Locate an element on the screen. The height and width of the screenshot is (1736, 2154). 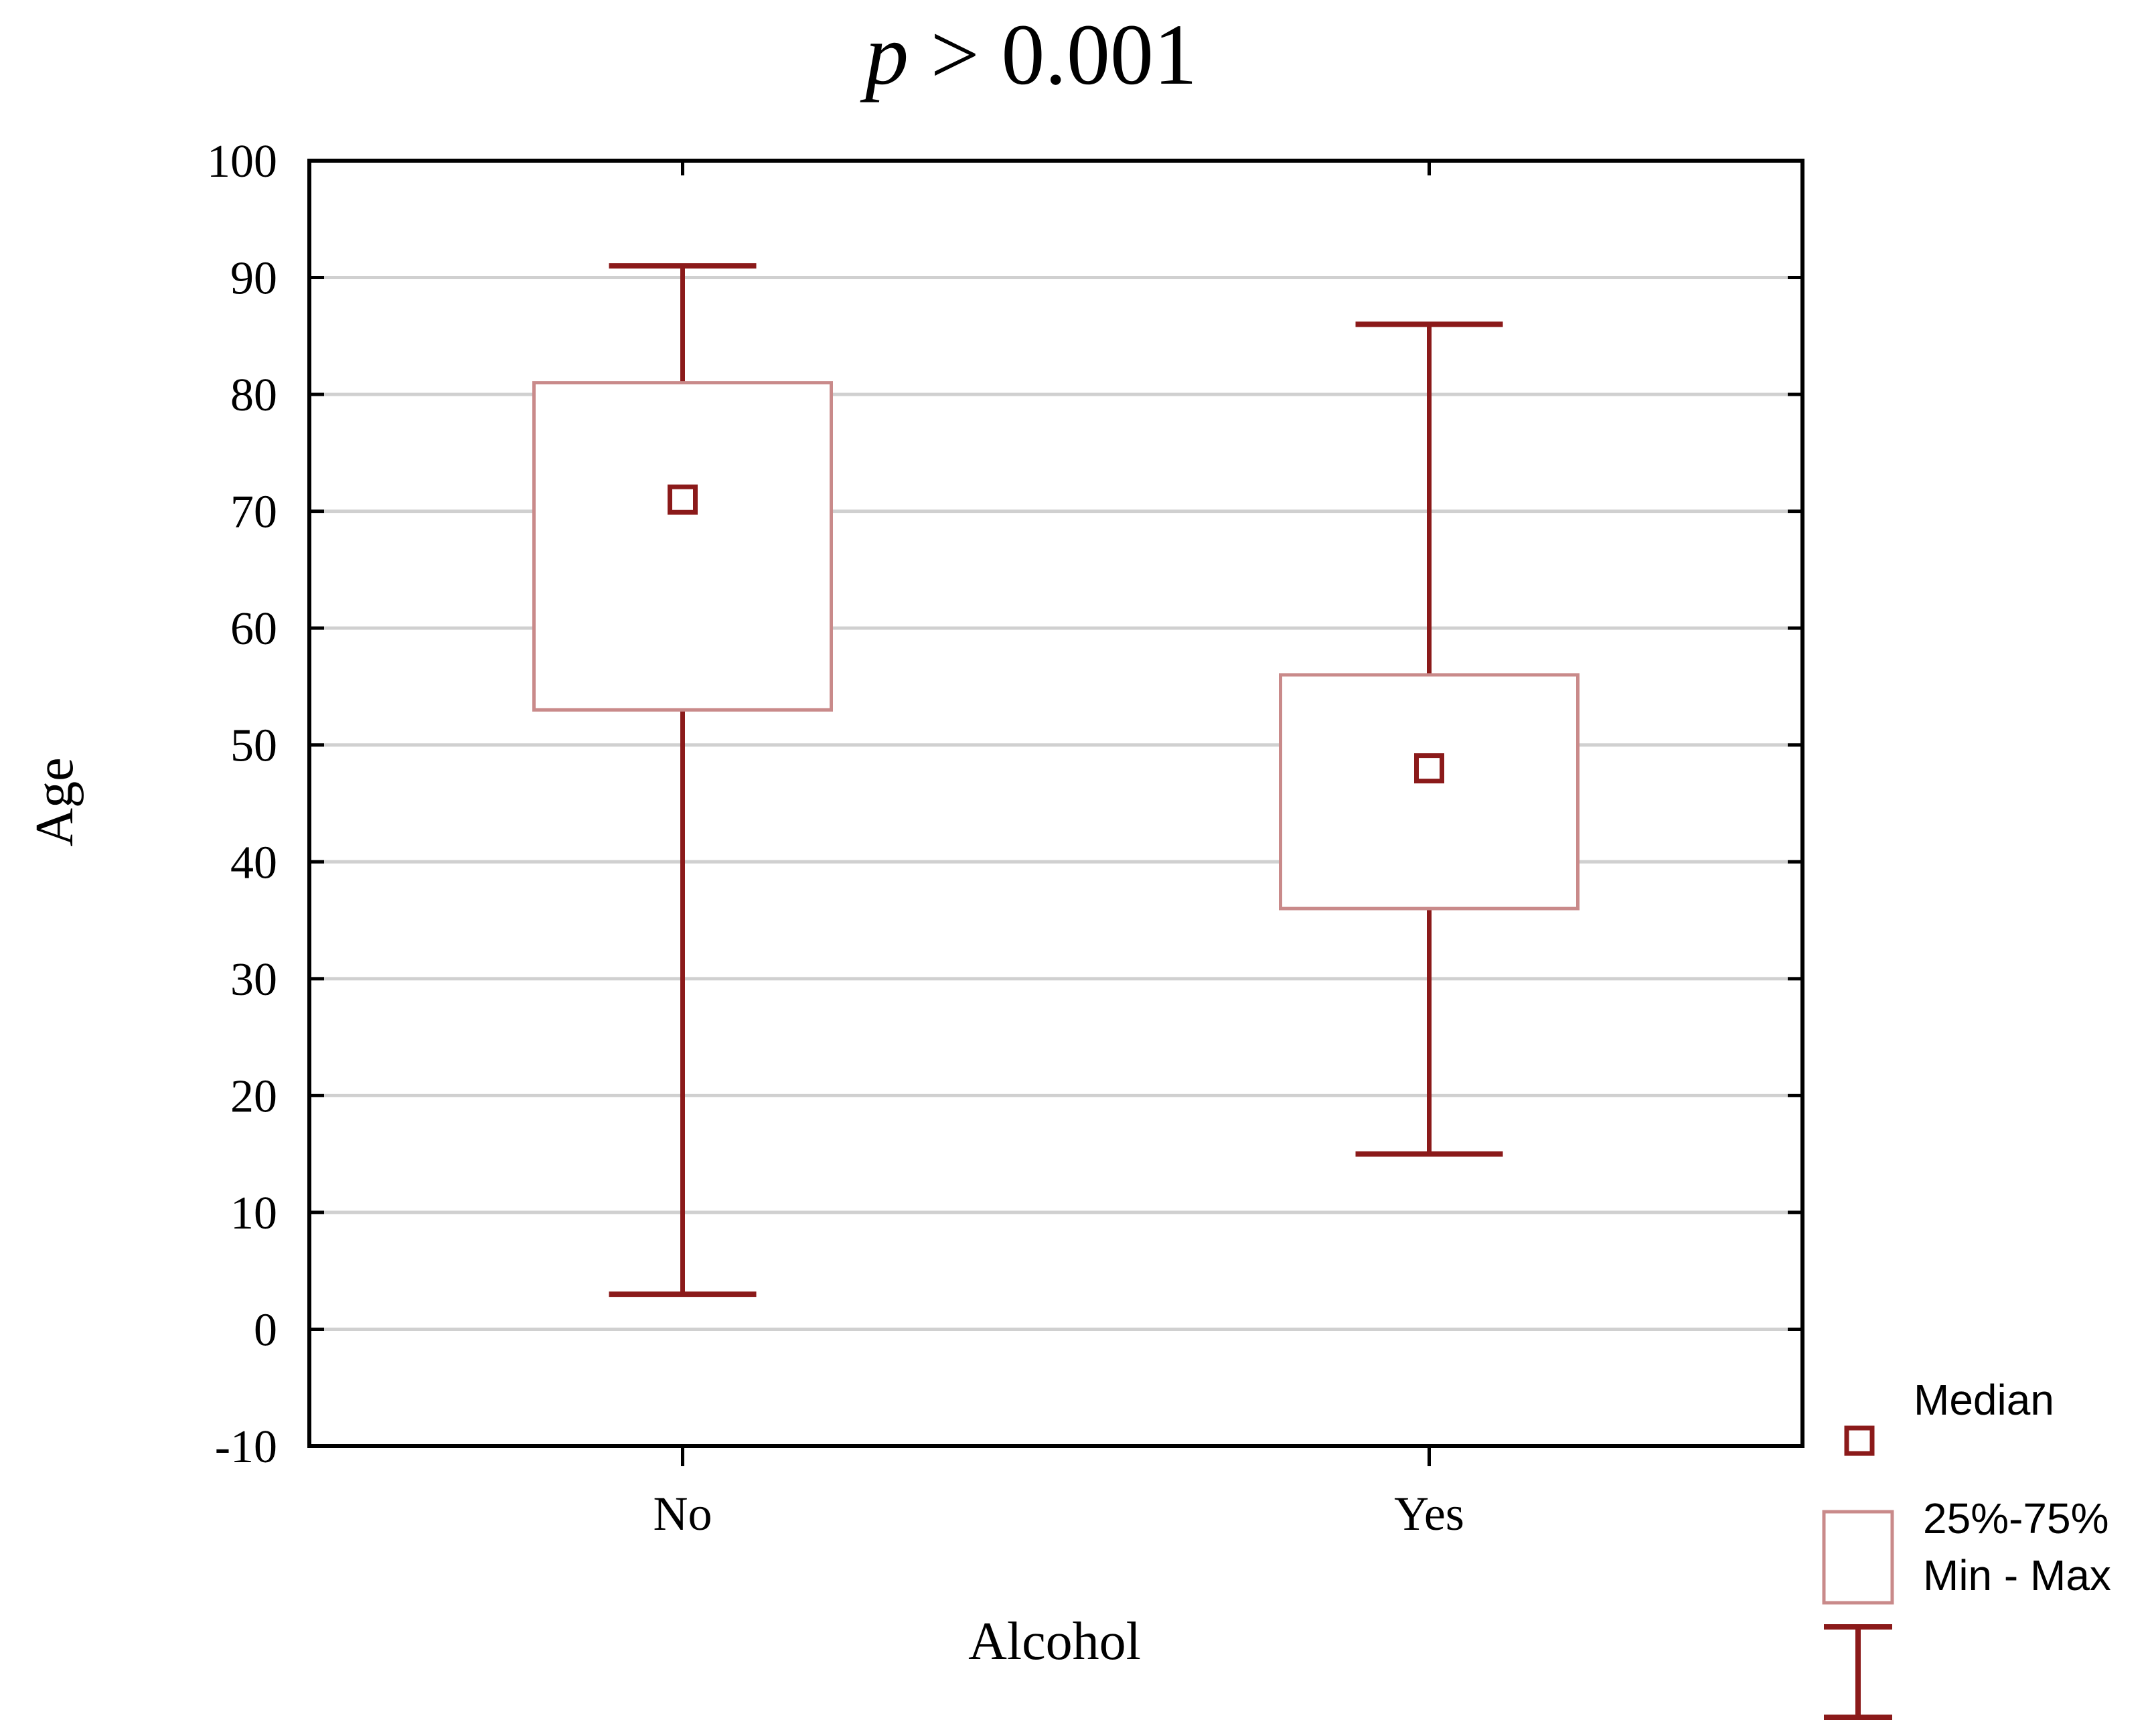
legend-box-swatch is located at coordinates (1858, 1557).